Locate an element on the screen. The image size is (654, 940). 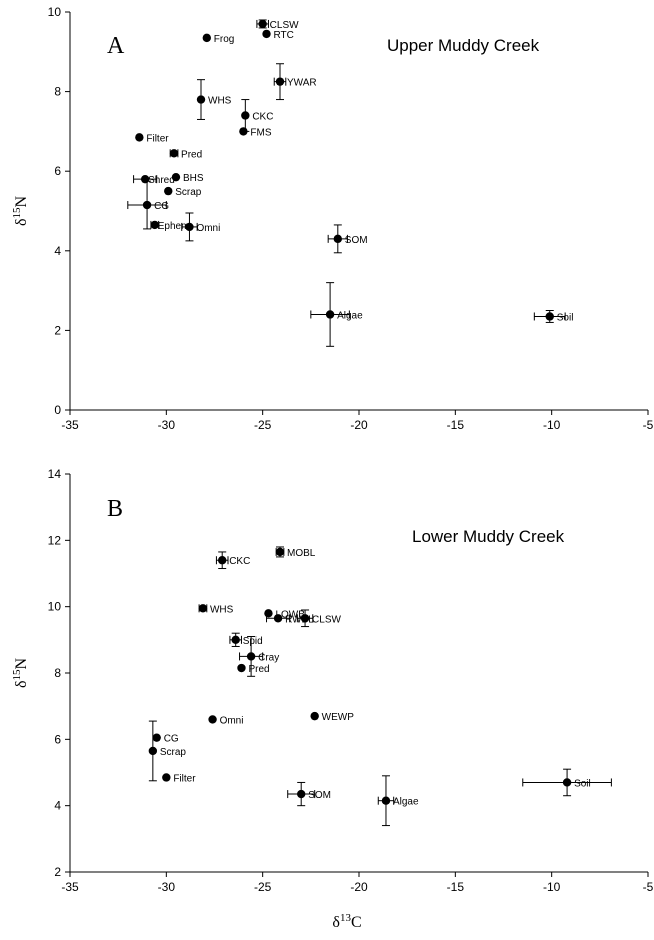
data-point-ywar is located at coordinates (280, 81).